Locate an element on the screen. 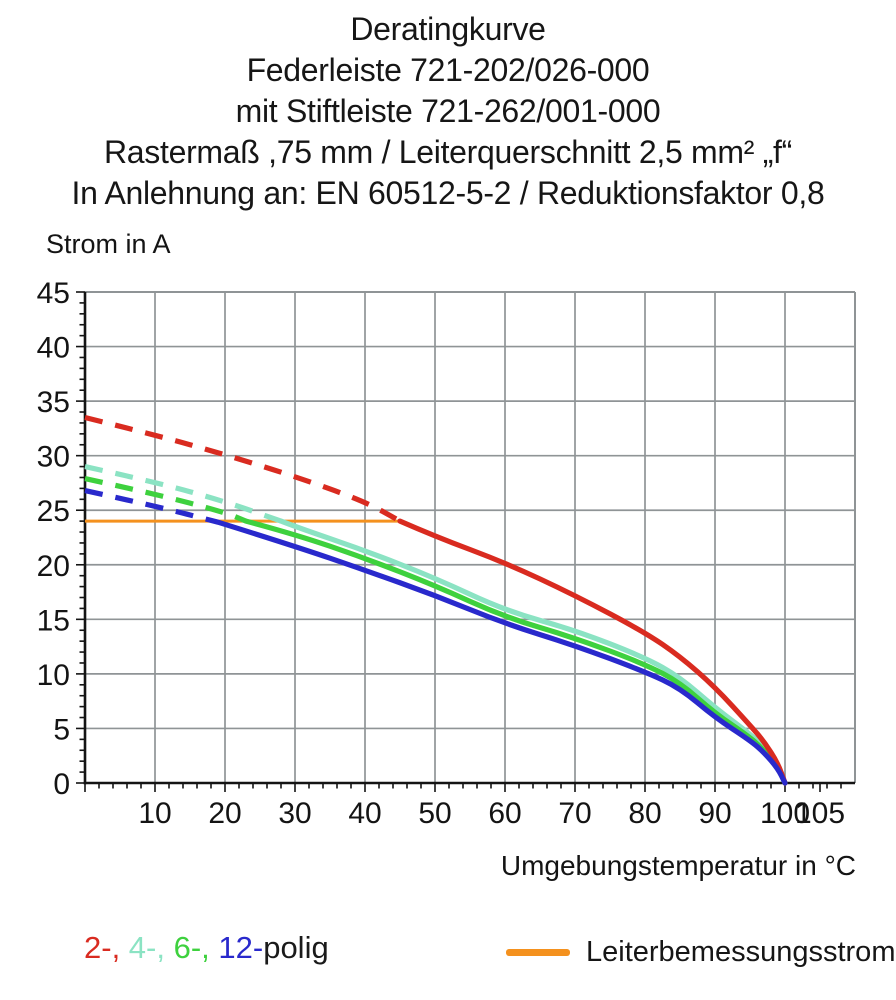 Image resolution: width=896 pixels, height=1000 pixels. poles-legend-part: polig is located at coordinates (296, 947).